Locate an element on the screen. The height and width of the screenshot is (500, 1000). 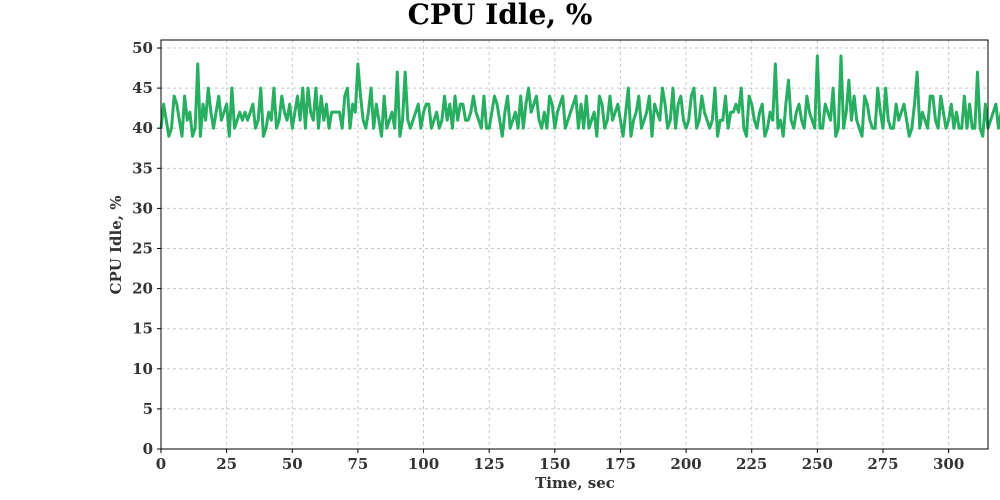
y-tick-label: 0 is located at coordinates (148, 449).